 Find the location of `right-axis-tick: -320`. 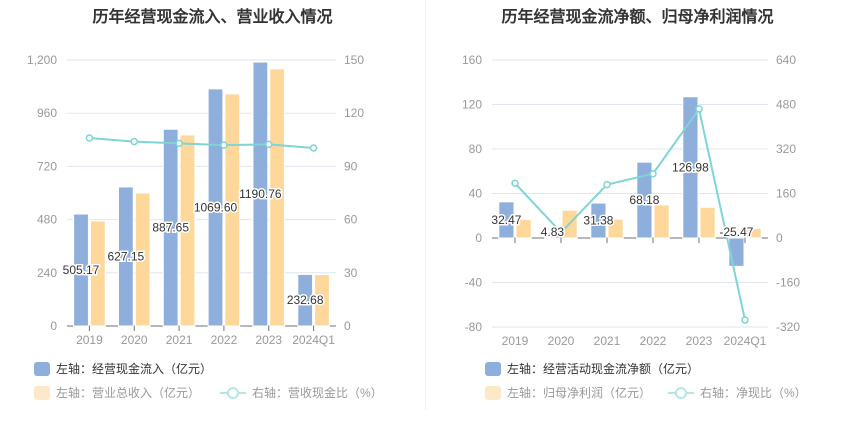

right-axis-tick: -320 is located at coordinates (788, 327).